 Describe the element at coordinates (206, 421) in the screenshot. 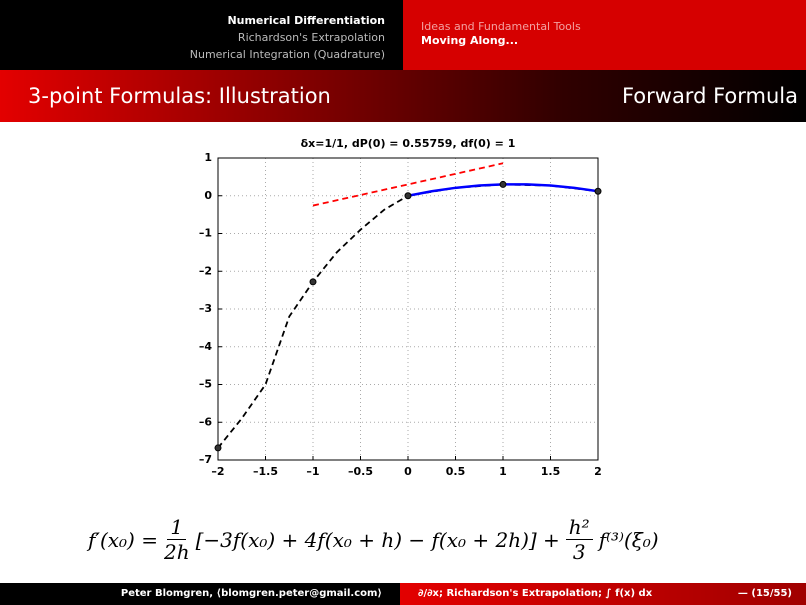

I see `y-tick-label: –6` at that location.